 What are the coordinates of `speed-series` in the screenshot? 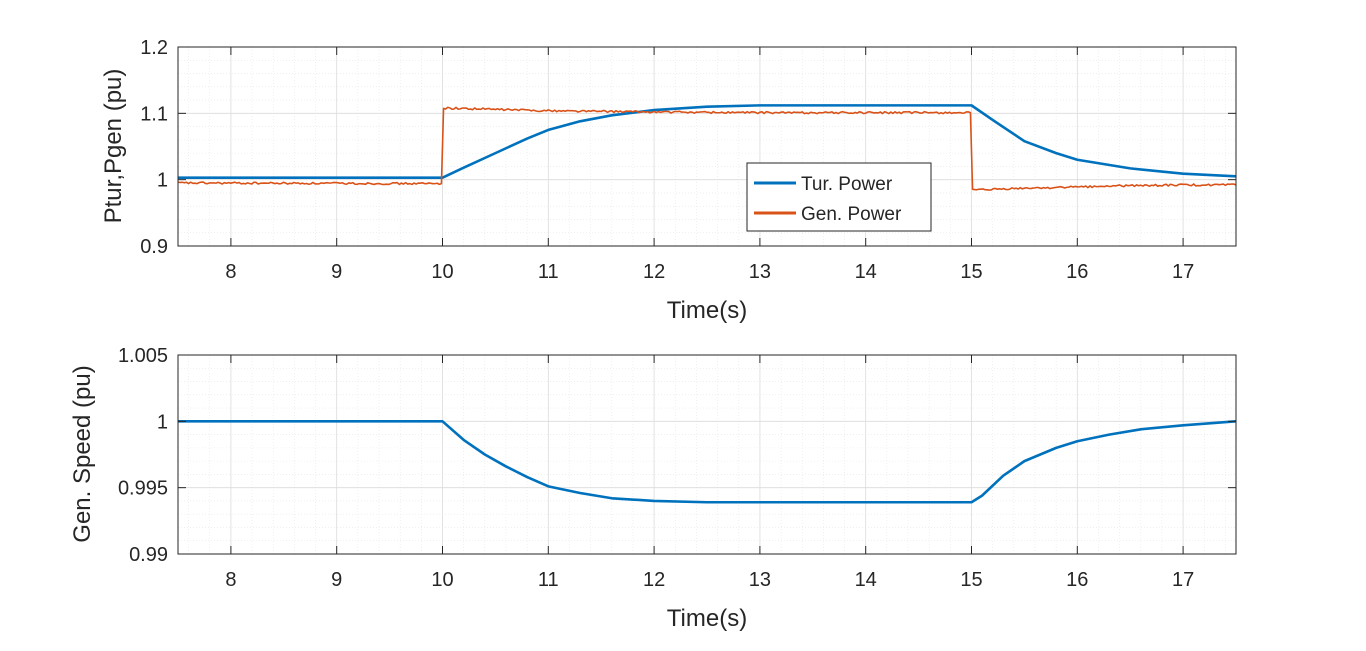 It's located at (707, 462).